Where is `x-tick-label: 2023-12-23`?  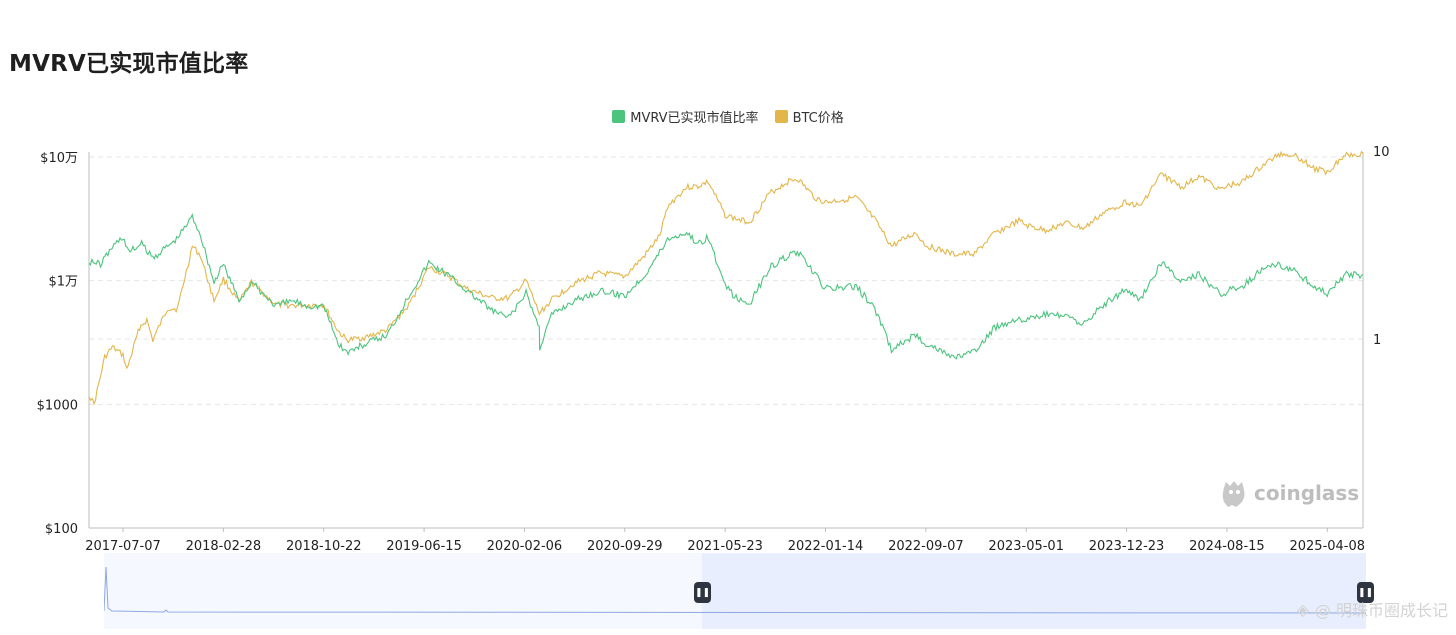
x-tick-label: 2023-12-23 is located at coordinates (1127, 546).